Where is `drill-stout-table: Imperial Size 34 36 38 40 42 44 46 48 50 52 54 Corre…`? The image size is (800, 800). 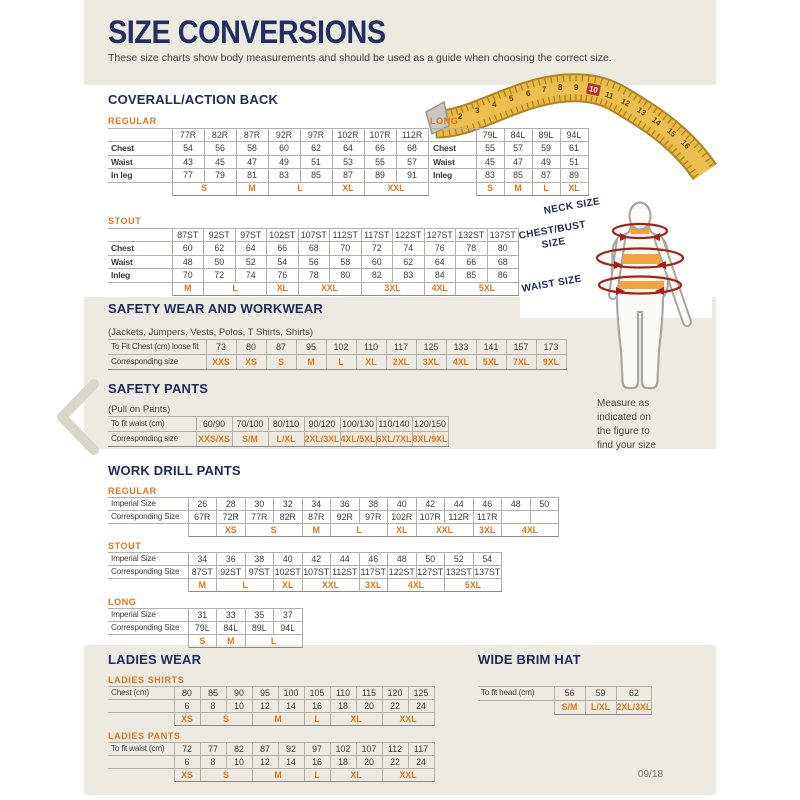 drill-stout-table: Imperial Size 34 36 38 40 42 44 46 48 50 52 54 Corre… is located at coordinates (305, 572).